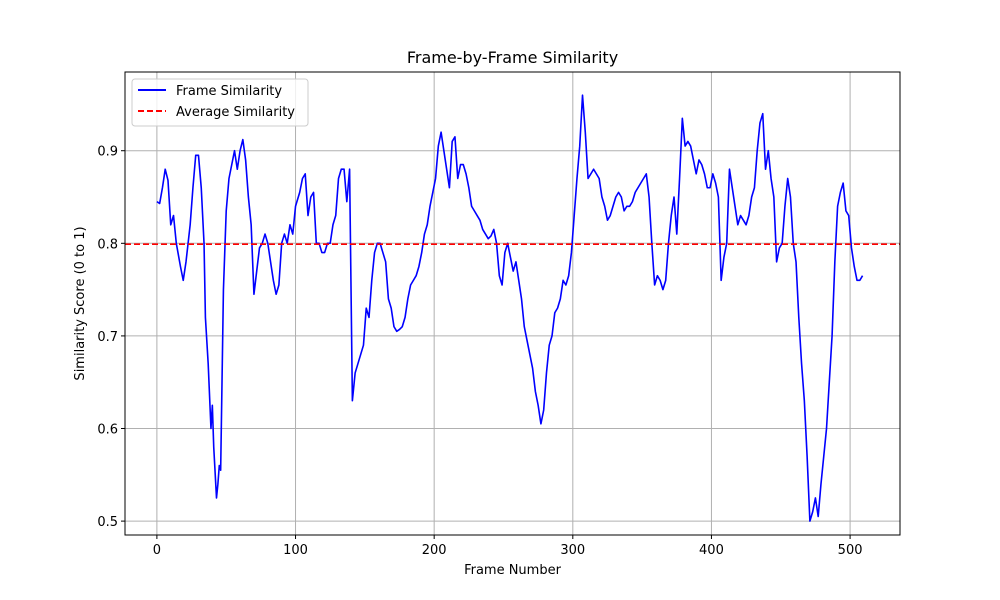 This screenshot has height=600, width=1000. What do you see at coordinates (107, 337) in the screenshot?
I see `y-tick-label: 0.7` at bounding box center [107, 337].